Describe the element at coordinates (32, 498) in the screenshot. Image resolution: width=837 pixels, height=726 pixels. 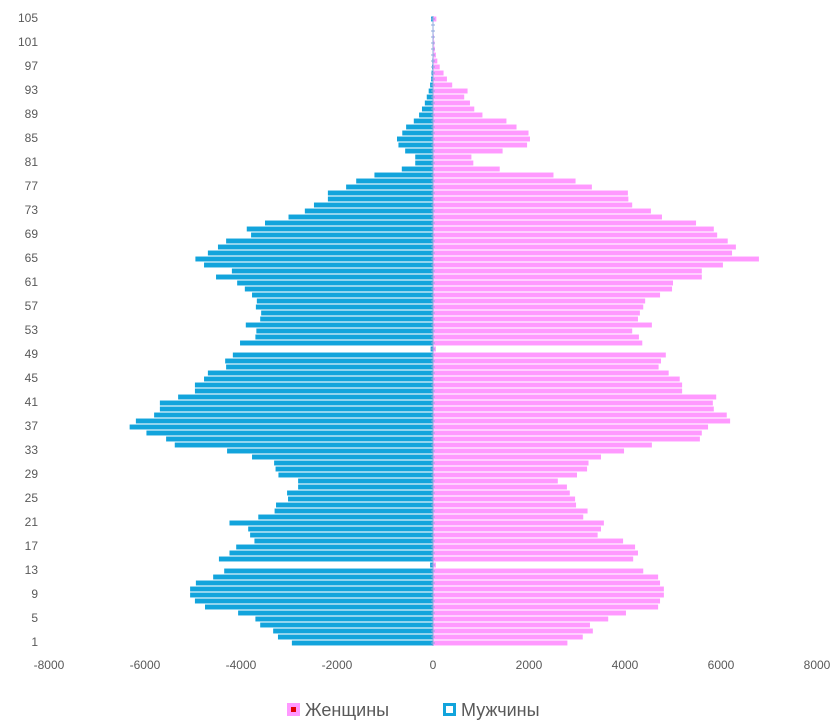
I see `y-tick-label: 25` at that location.